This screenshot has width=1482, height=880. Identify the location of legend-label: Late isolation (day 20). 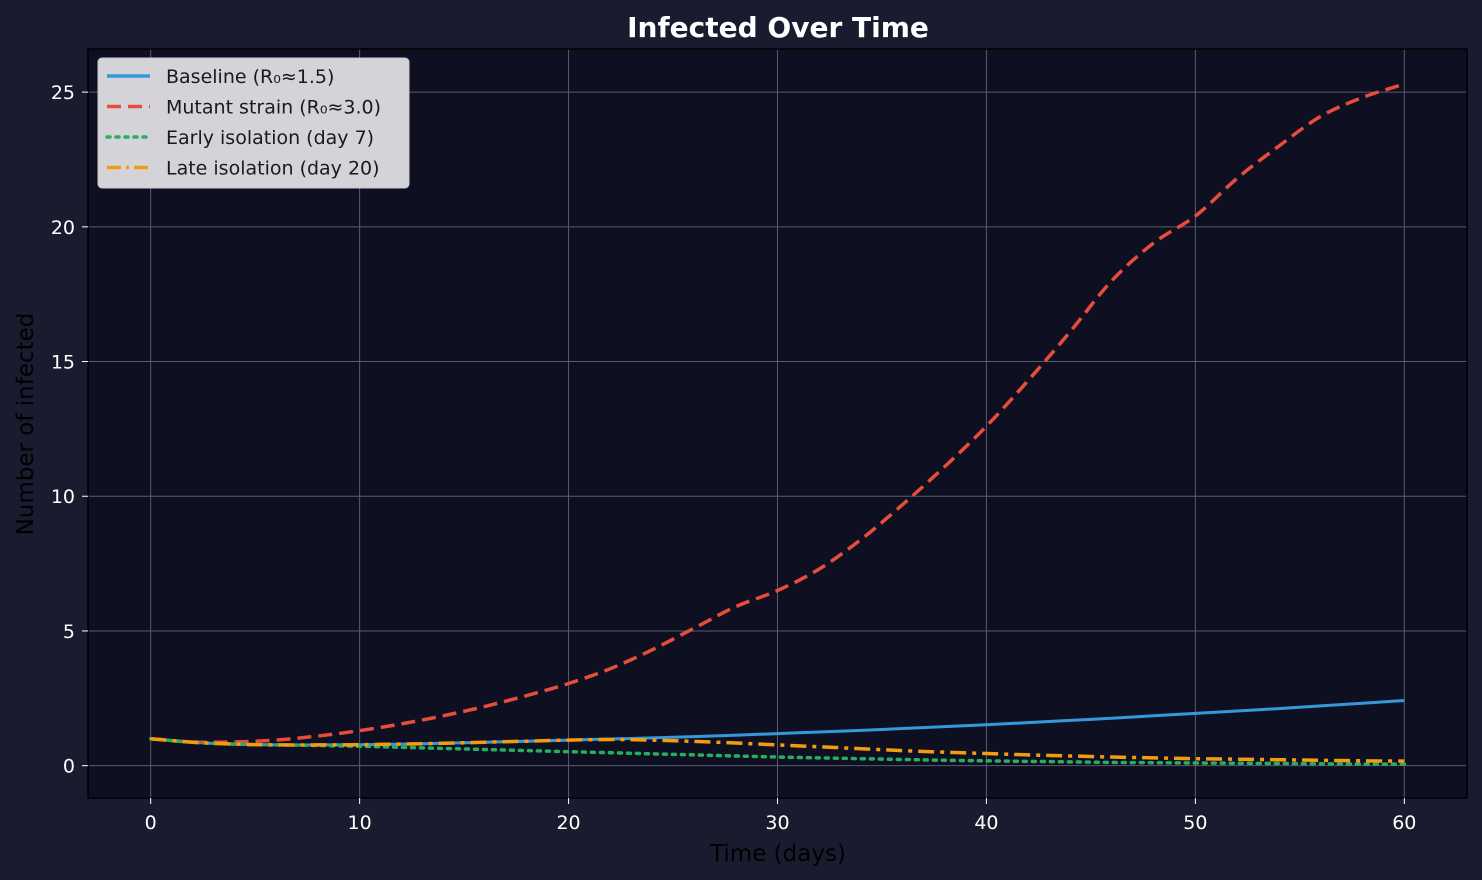
(273, 169).